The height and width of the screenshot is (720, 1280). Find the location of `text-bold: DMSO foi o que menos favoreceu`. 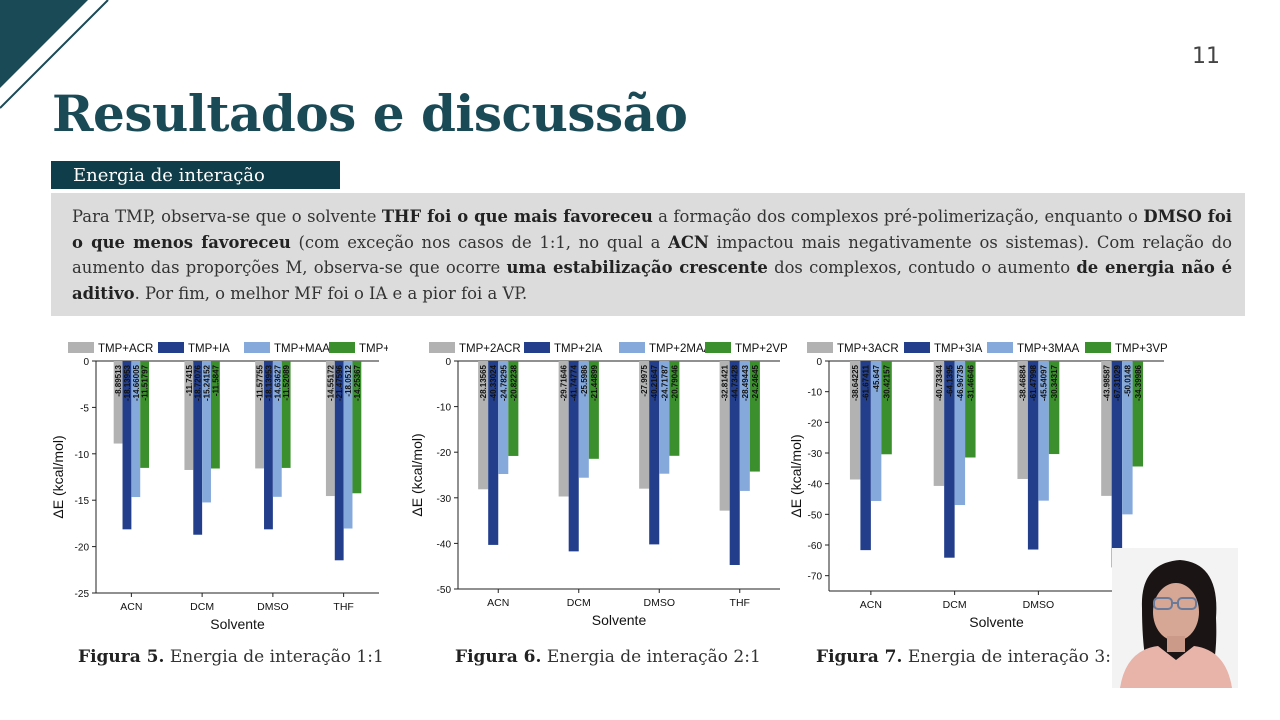

text-bold: DMSO foi o que menos favoreceu is located at coordinates (652, 229).